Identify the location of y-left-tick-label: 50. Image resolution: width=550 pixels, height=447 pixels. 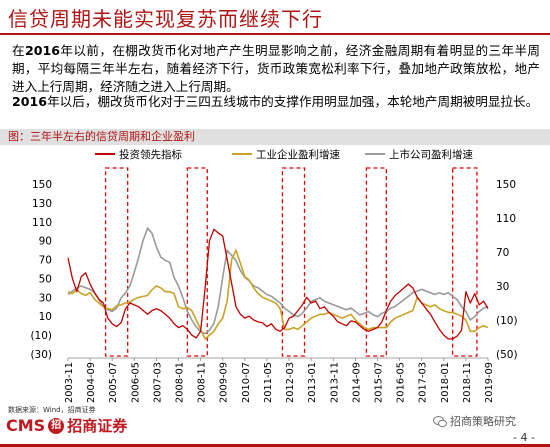
(45, 279).